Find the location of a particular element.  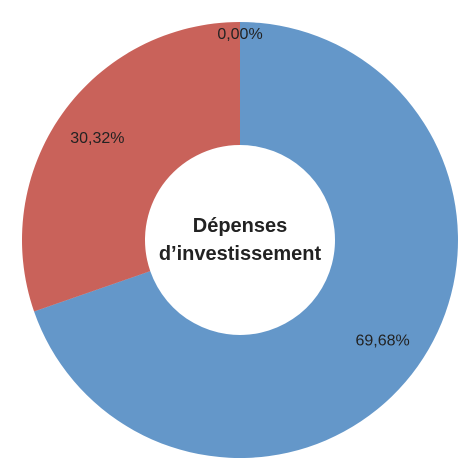

data-label: 30,32% is located at coordinates (97, 138).